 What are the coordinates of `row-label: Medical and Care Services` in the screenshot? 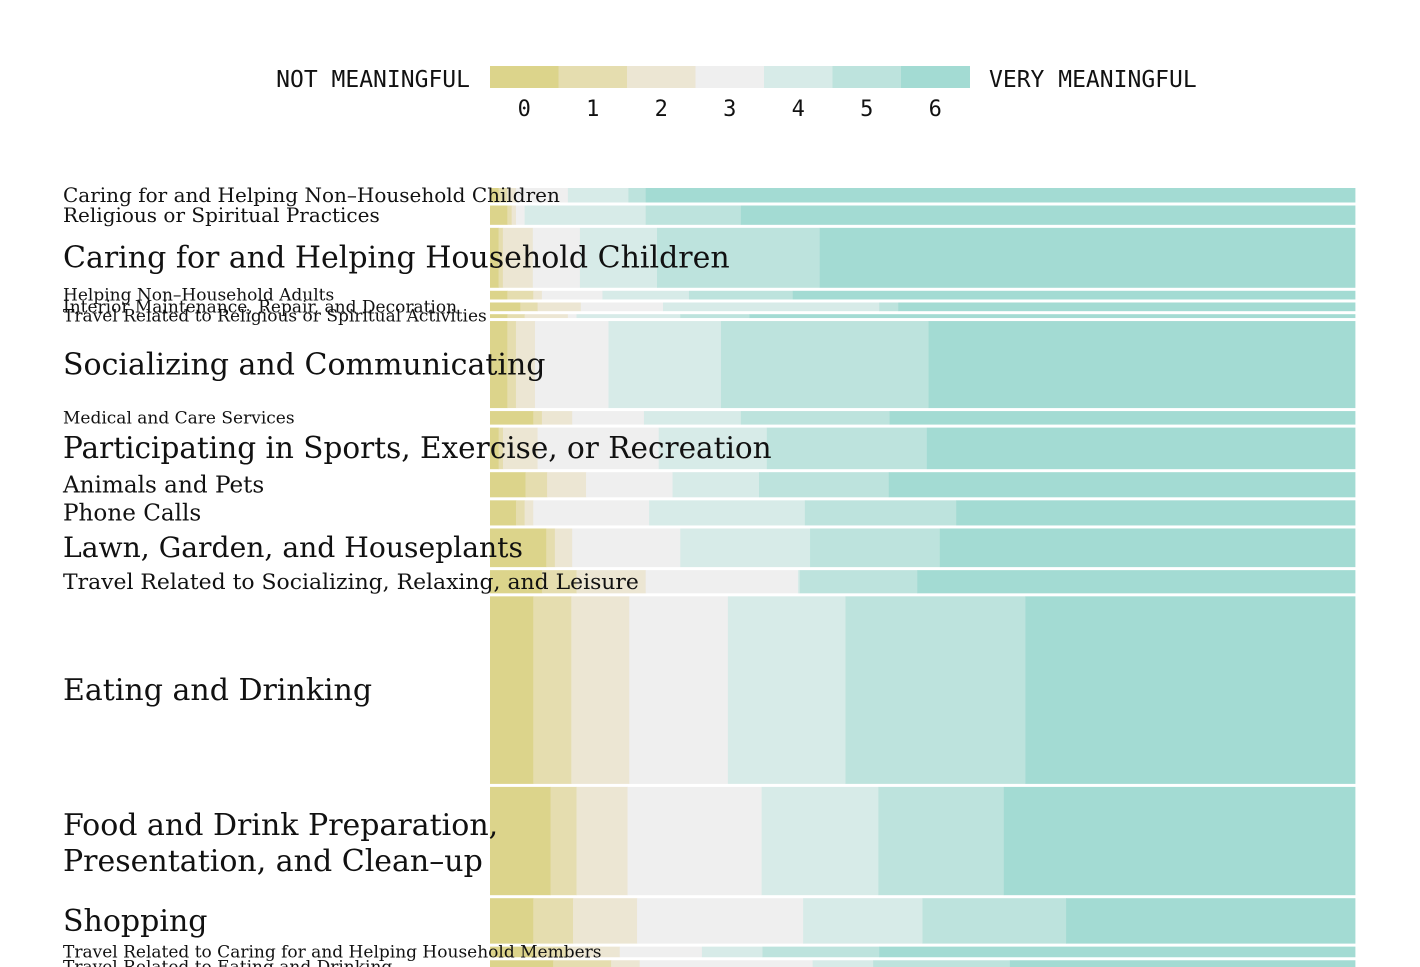 It's located at (179, 418).